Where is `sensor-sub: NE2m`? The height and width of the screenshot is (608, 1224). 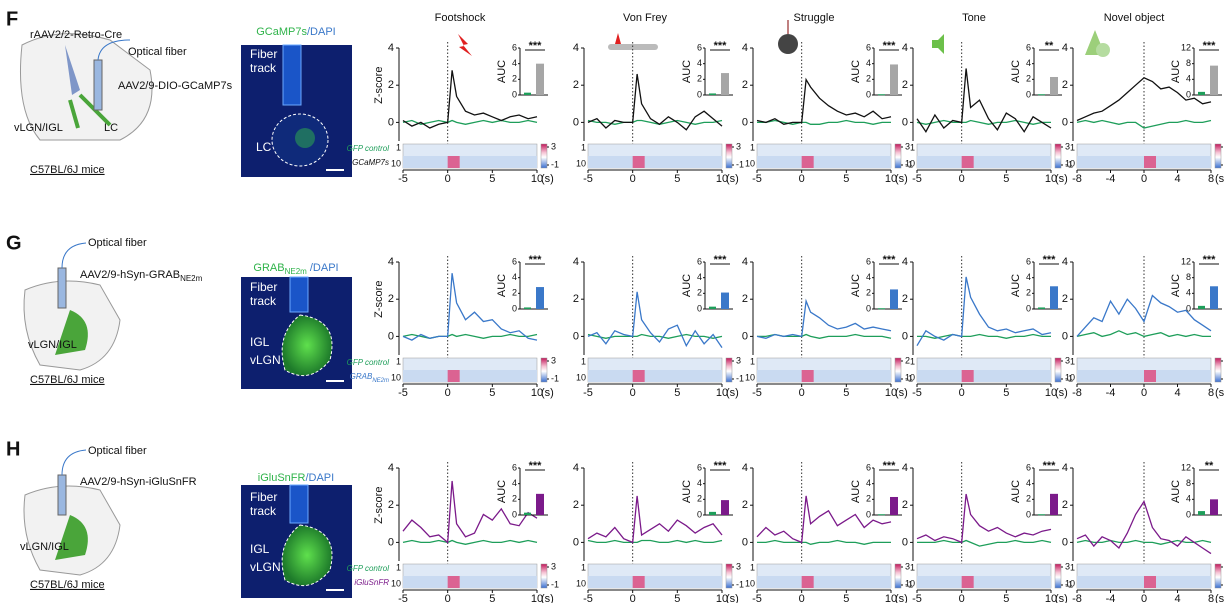 sensor-sub: NE2m is located at coordinates (380, 381).